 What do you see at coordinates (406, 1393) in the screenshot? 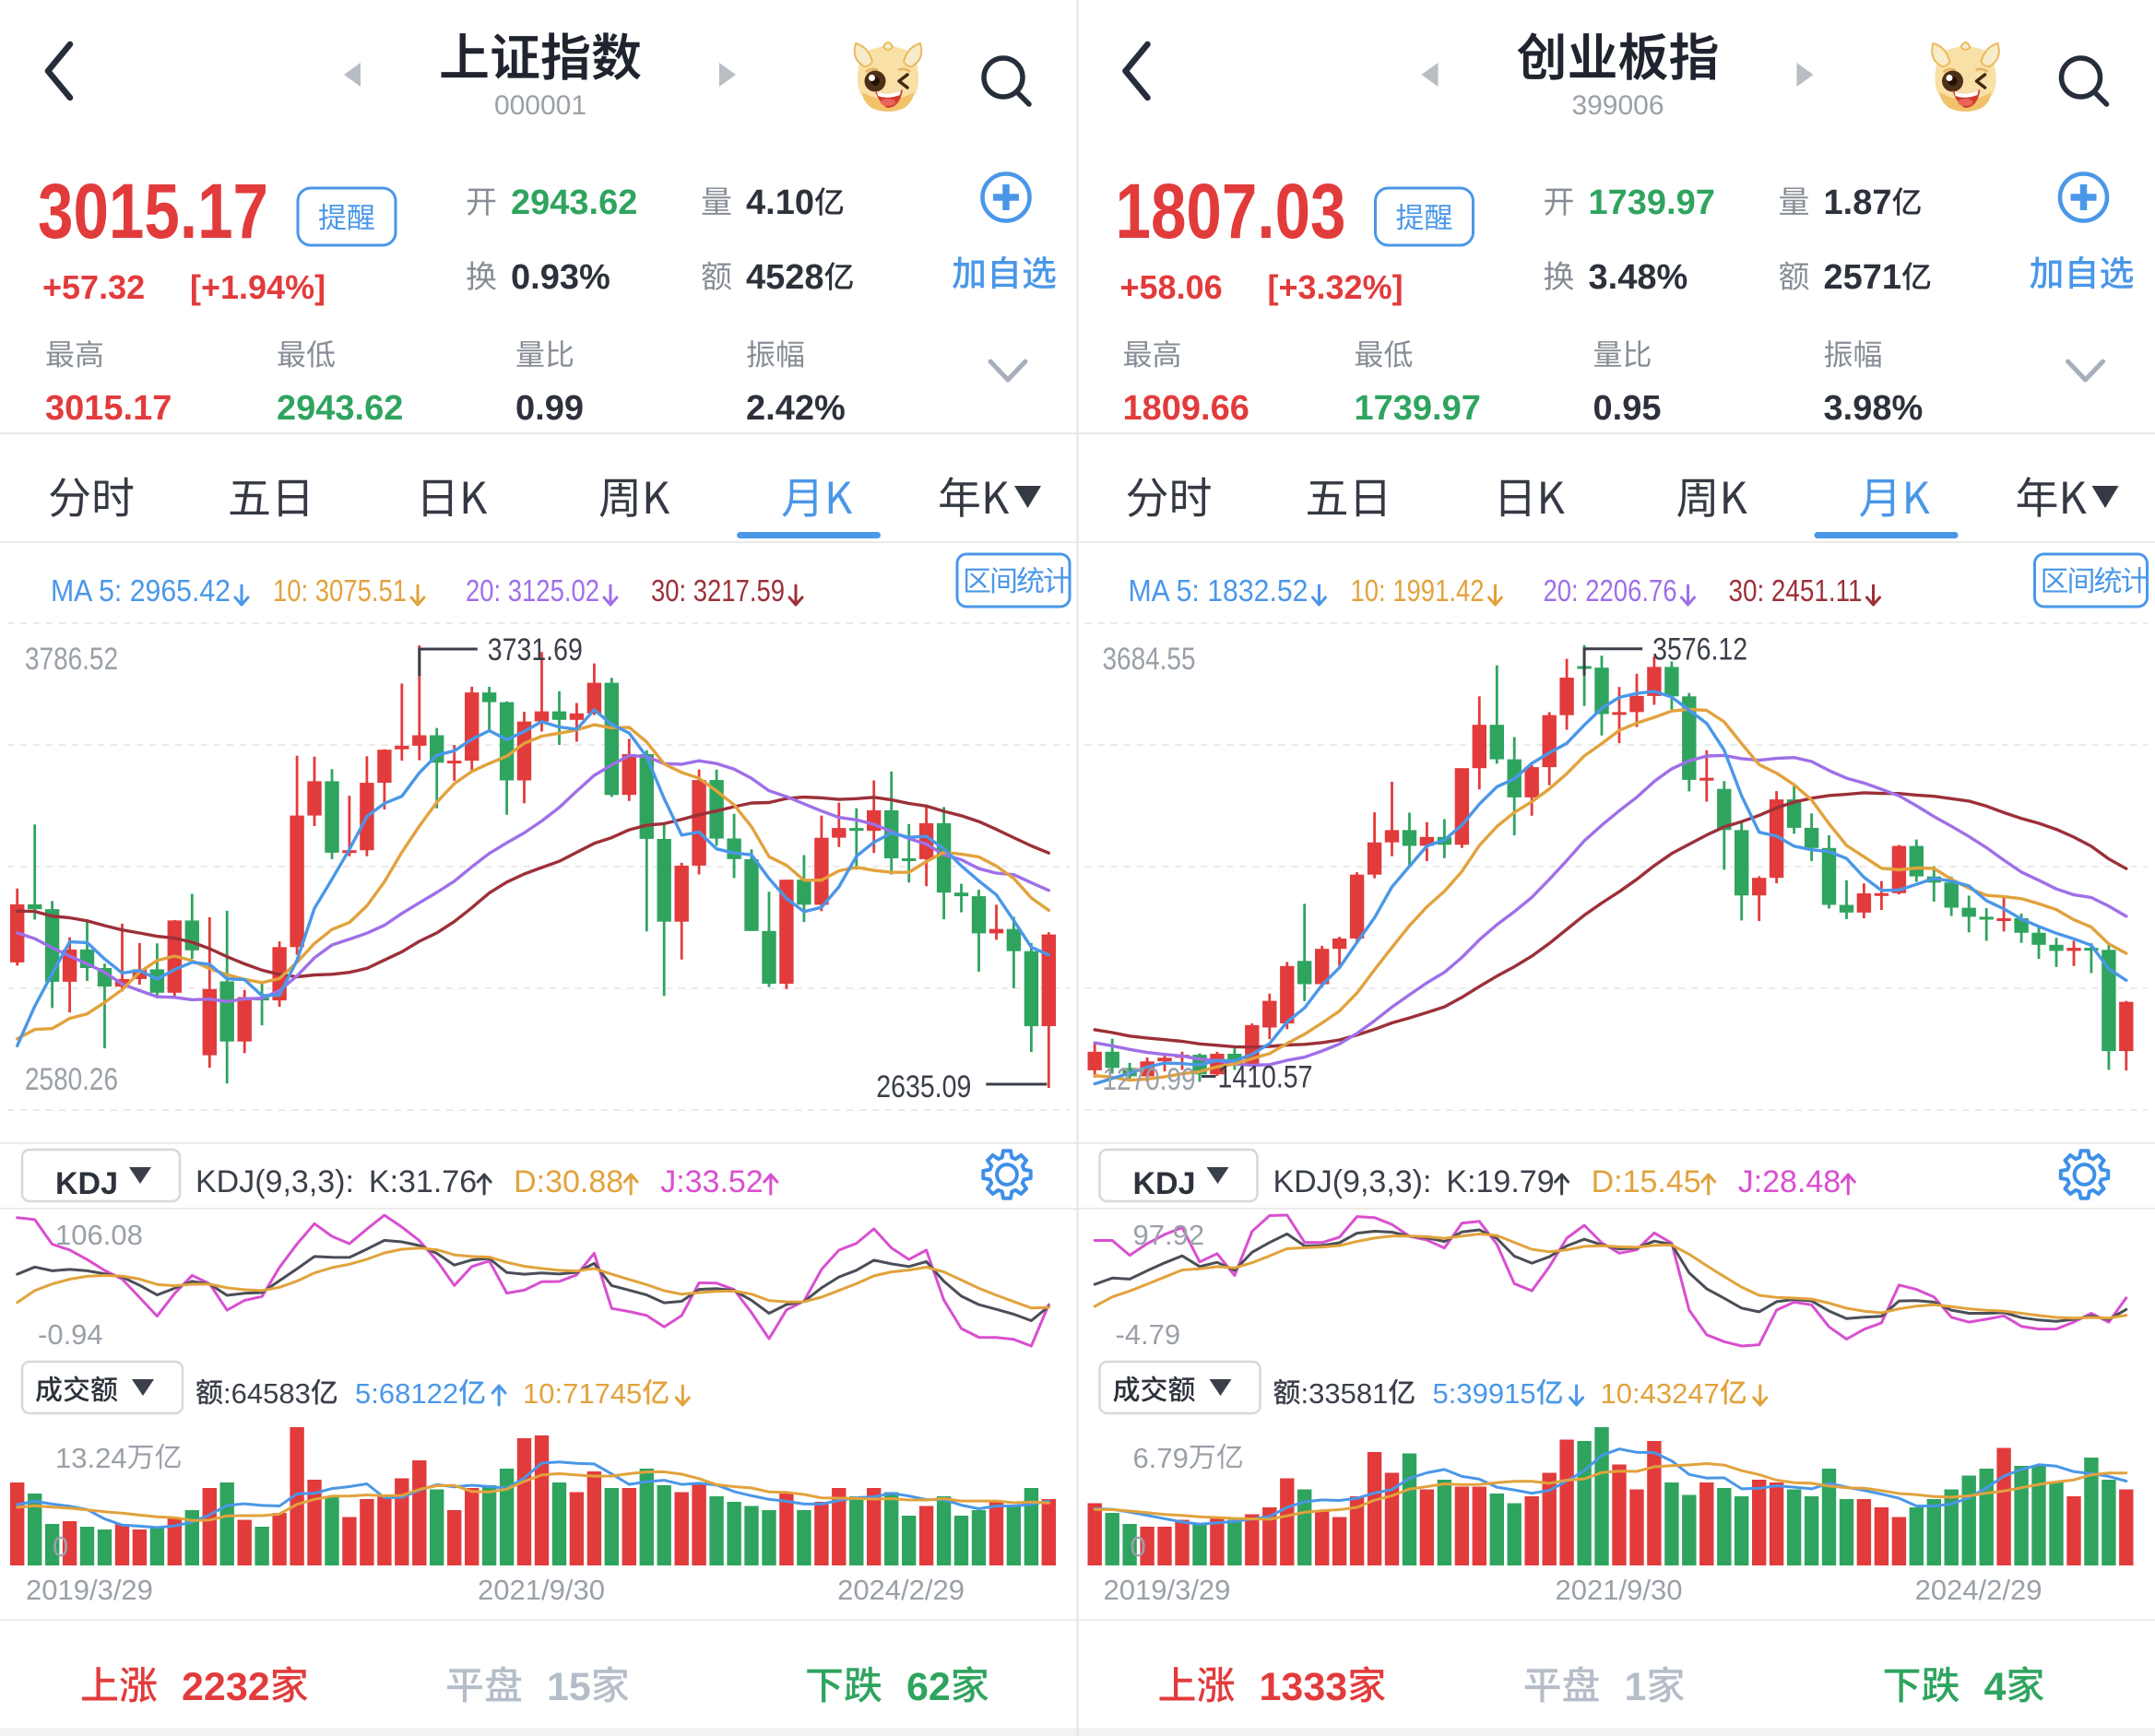
I see `svg-text: 5:68122` at bounding box center [406, 1393].